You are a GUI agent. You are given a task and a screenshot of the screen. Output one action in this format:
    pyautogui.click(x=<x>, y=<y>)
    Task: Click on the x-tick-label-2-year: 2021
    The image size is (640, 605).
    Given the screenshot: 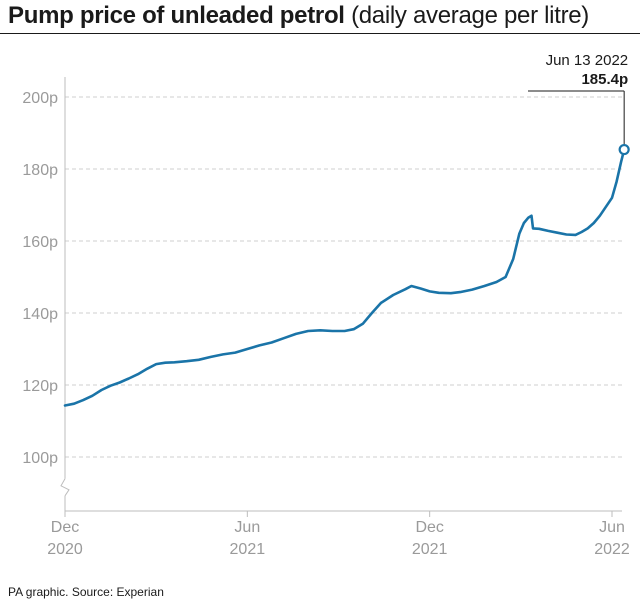 What is the action you would take?
    pyautogui.click(x=430, y=549)
    